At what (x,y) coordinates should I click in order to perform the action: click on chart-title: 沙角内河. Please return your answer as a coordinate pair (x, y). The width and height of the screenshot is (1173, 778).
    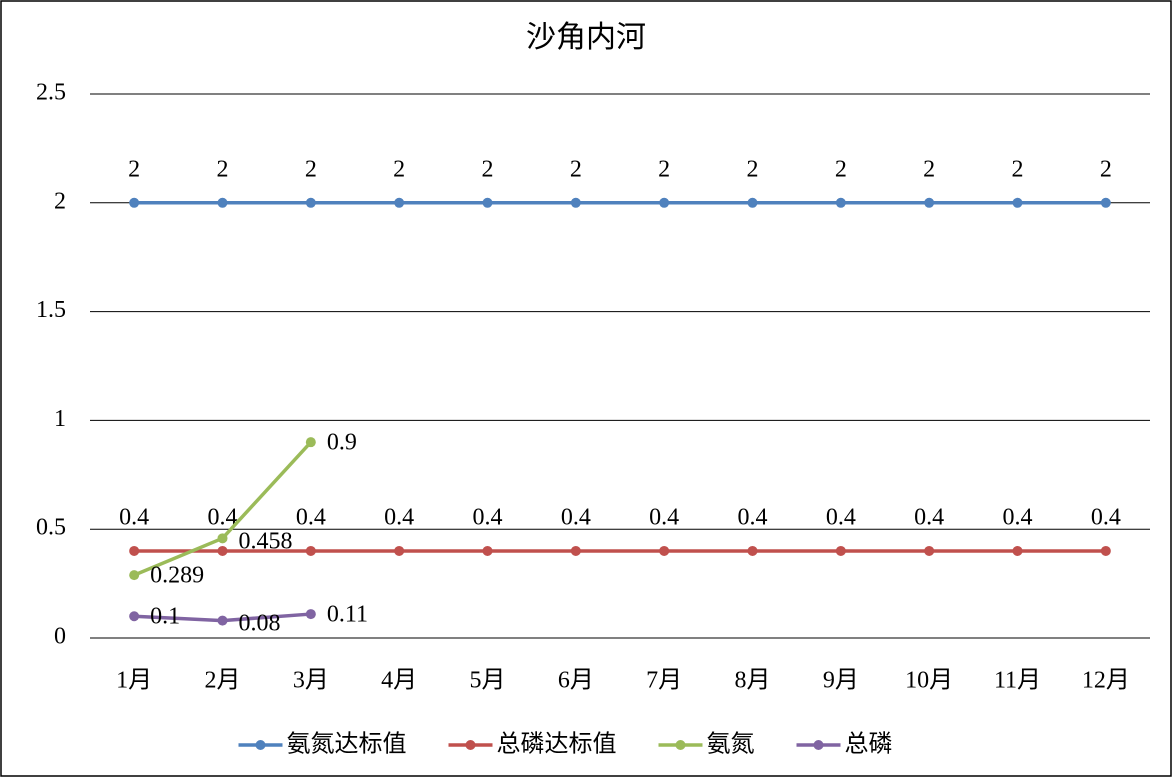
    Looking at the image, I should click on (586, 37).